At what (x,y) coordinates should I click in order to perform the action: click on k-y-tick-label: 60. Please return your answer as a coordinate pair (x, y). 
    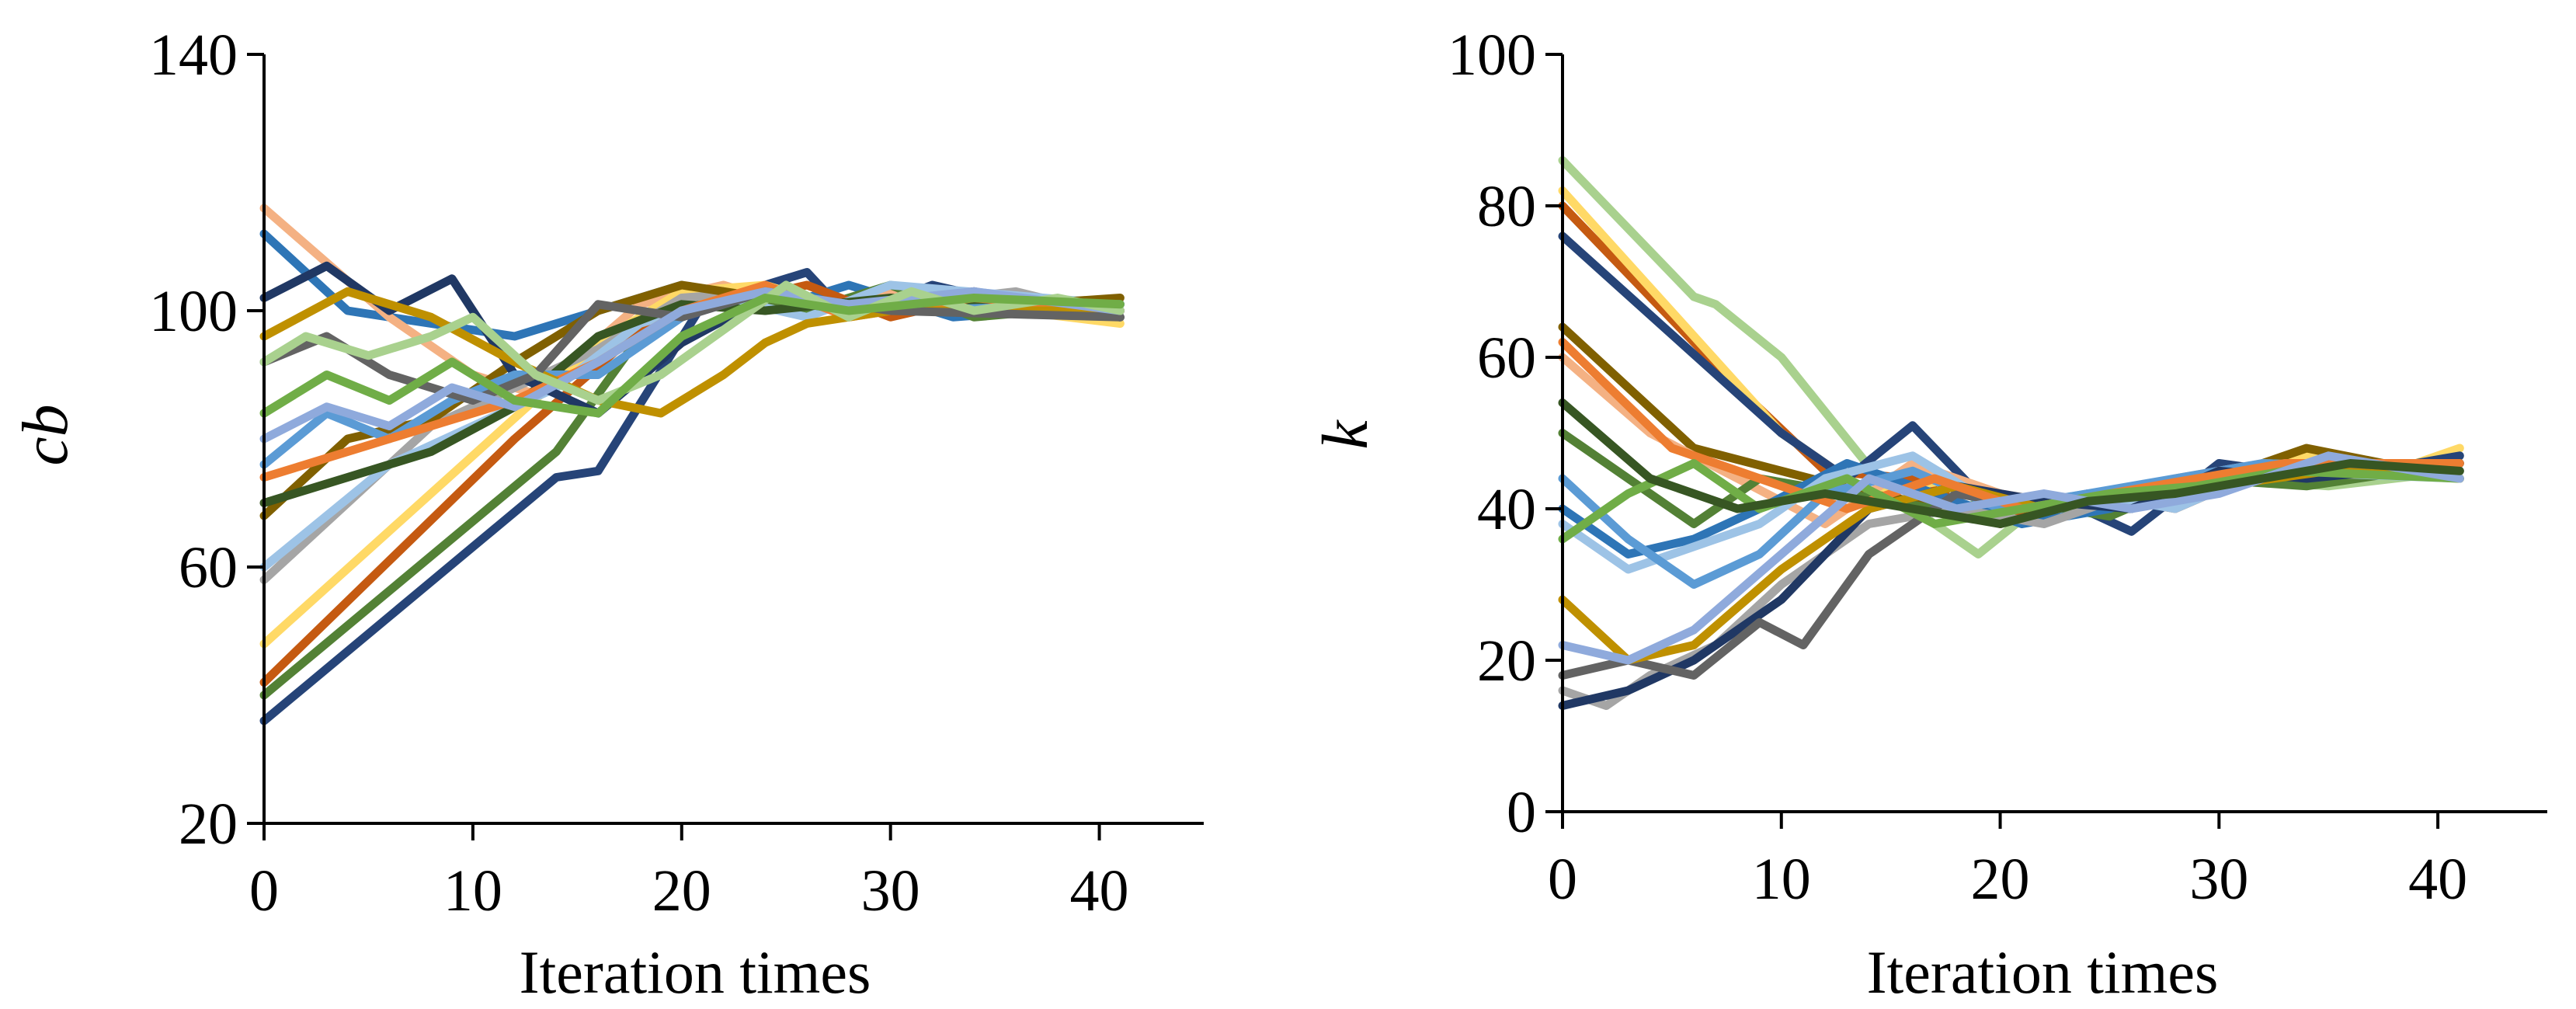
    Looking at the image, I should click on (1506, 358).